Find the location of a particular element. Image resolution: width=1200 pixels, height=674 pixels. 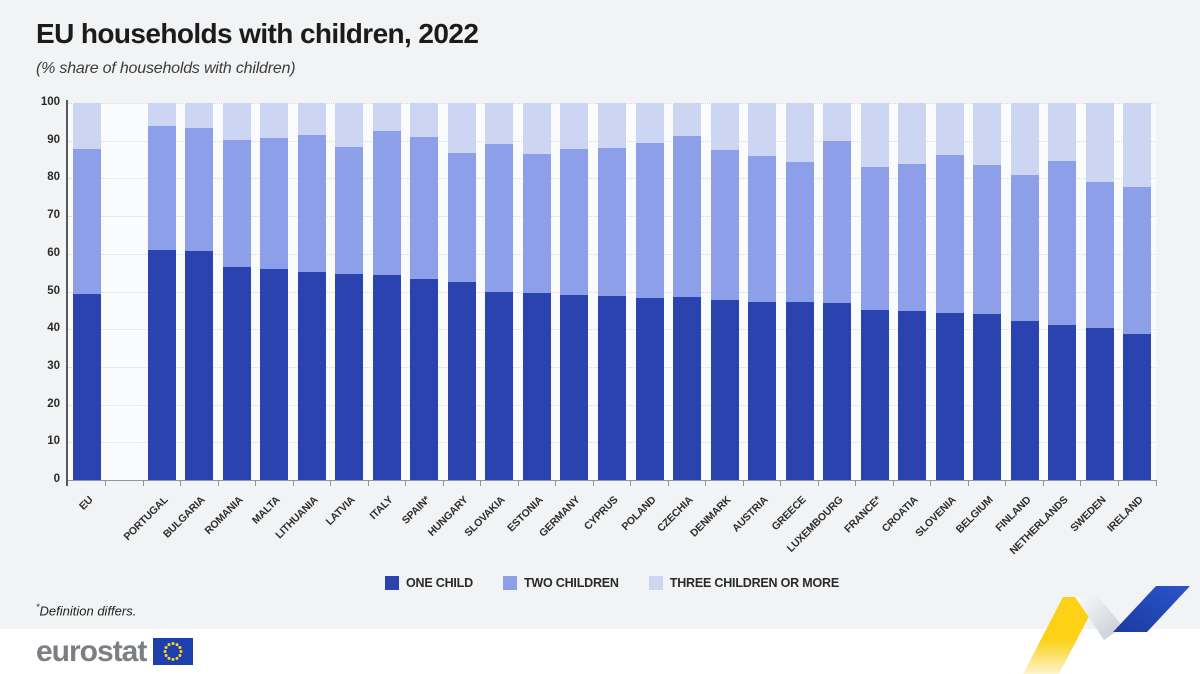

y-tick-label-0: 0 is located at coordinates (56, 479).